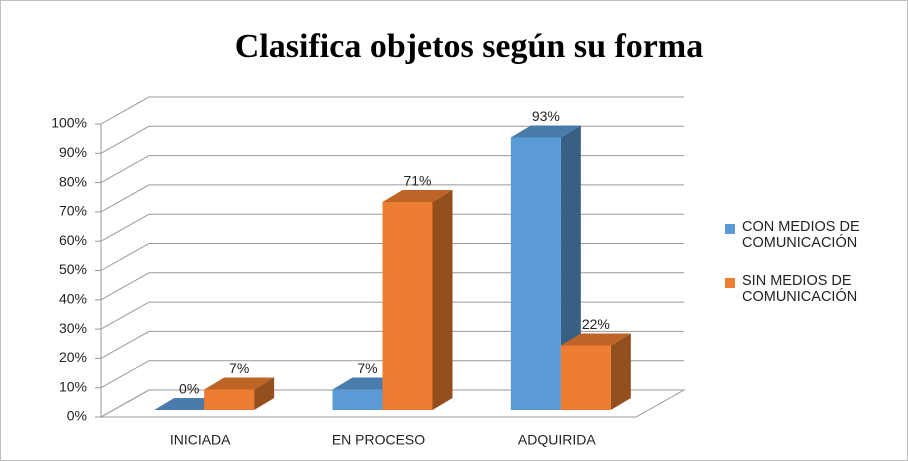  I want to click on legend-label: SIN MEDIOS DE COMUNICACIÓN, so click(800, 289).